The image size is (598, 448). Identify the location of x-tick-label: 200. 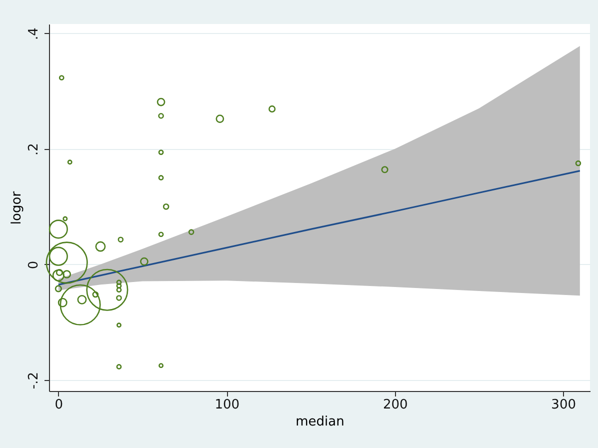
(395, 405).